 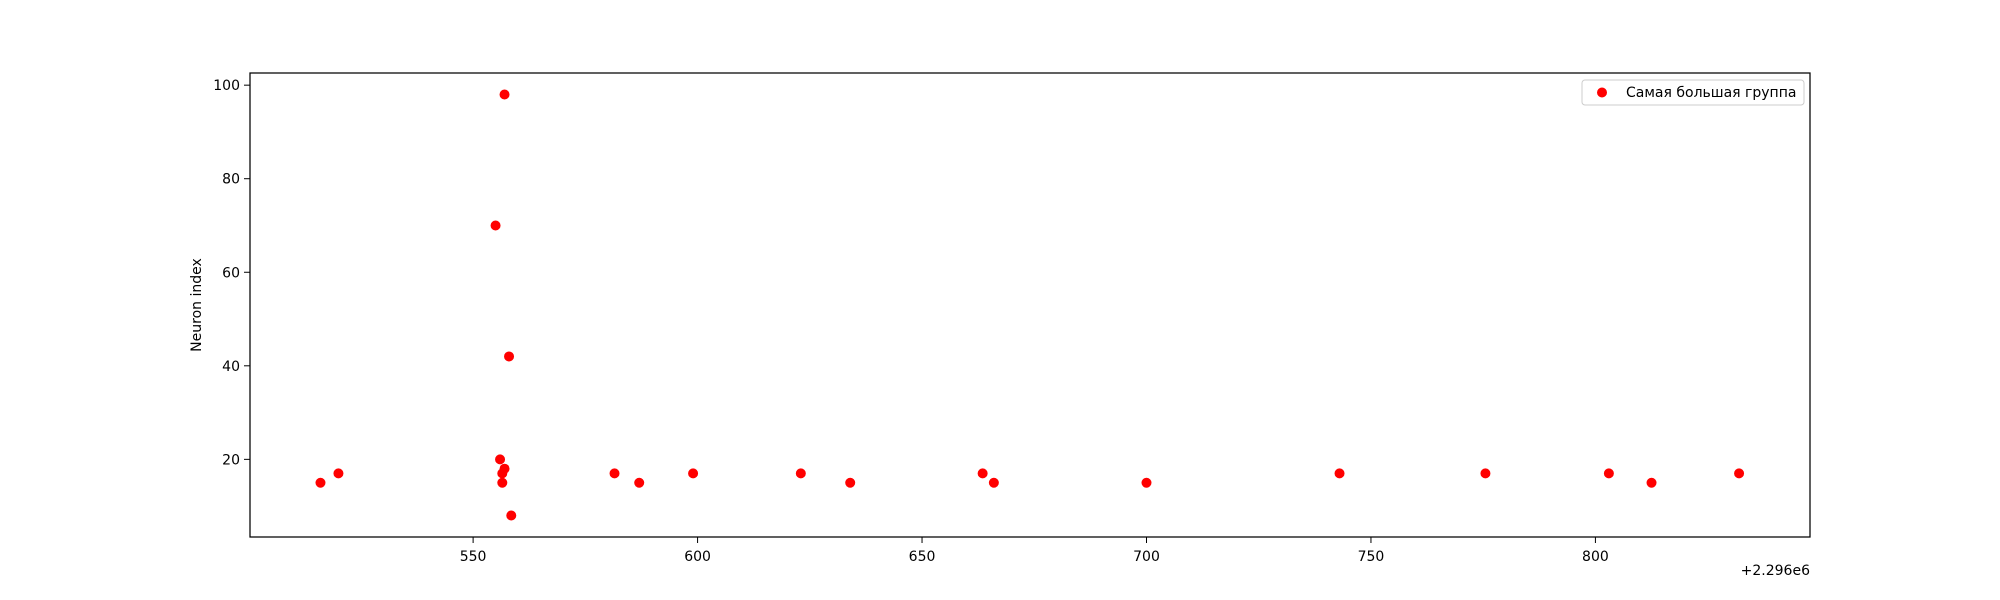 I want to click on x-axis-offset-label: +2.296e6, so click(x=1775, y=571).